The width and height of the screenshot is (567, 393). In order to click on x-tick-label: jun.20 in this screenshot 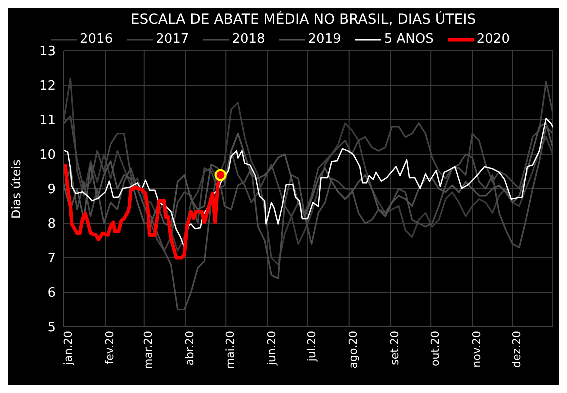, I will do `click(271, 348)`.